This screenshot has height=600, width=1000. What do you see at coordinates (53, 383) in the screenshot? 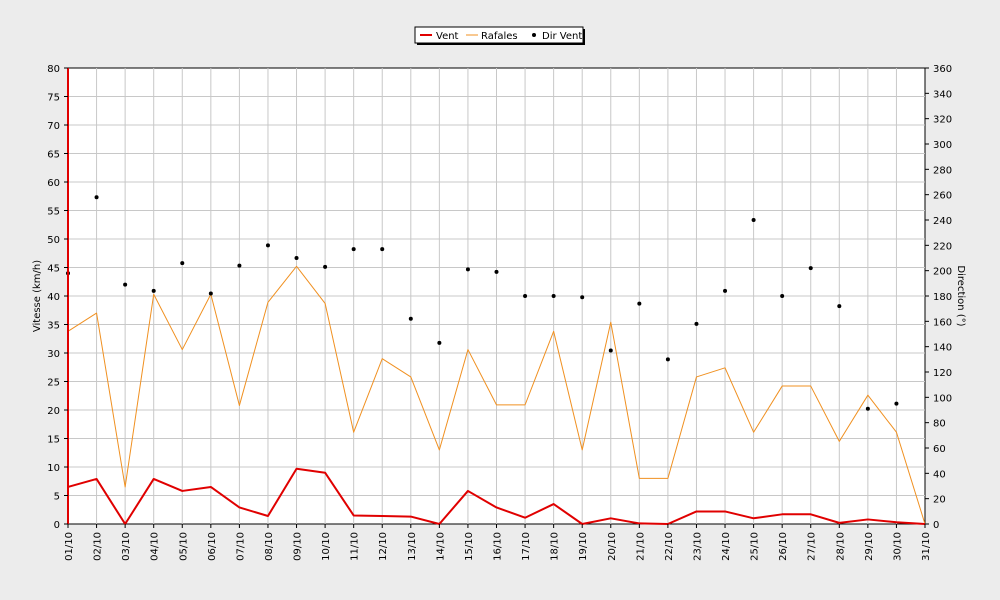
I see `y-tick-label-5: 25` at bounding box center [53, 383].